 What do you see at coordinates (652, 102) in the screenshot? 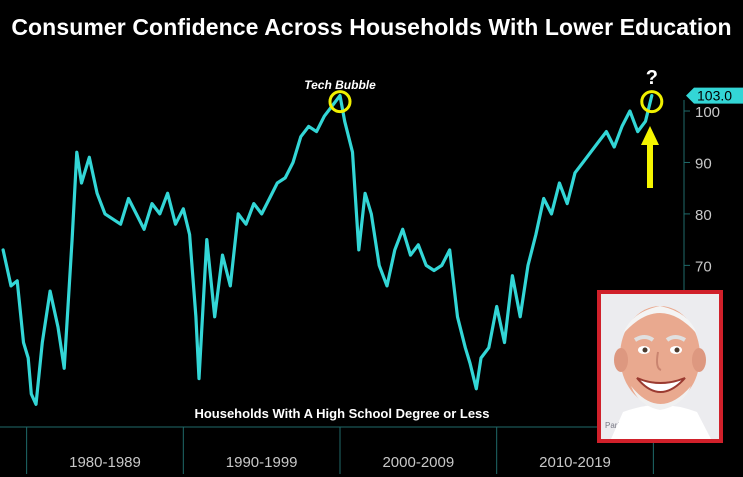
I see `latest-peak-circle` at bounding box center [652, 102].